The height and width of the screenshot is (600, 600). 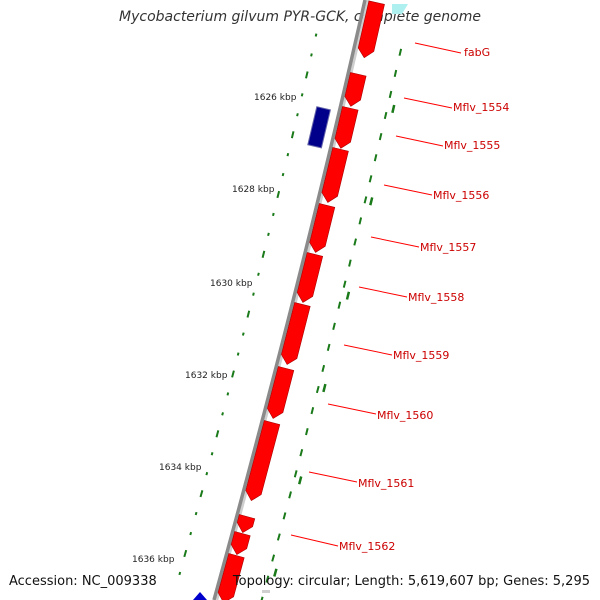 What do you see at coordinates (481, 107) in the screenshot?
I see `gene-label-mflv-1554: Mflv_1554` at bounding box center [481, 107].